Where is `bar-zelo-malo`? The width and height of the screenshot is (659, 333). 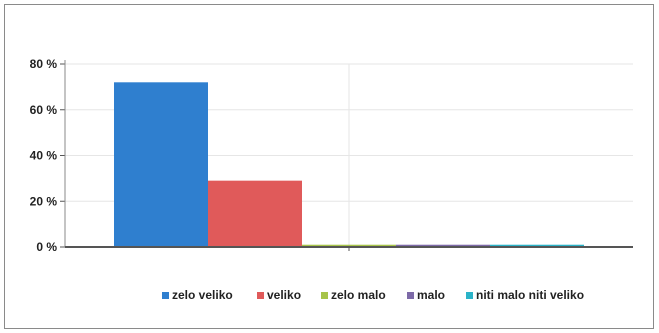 bar-zelo-malo is located at coordinates (349, 245).